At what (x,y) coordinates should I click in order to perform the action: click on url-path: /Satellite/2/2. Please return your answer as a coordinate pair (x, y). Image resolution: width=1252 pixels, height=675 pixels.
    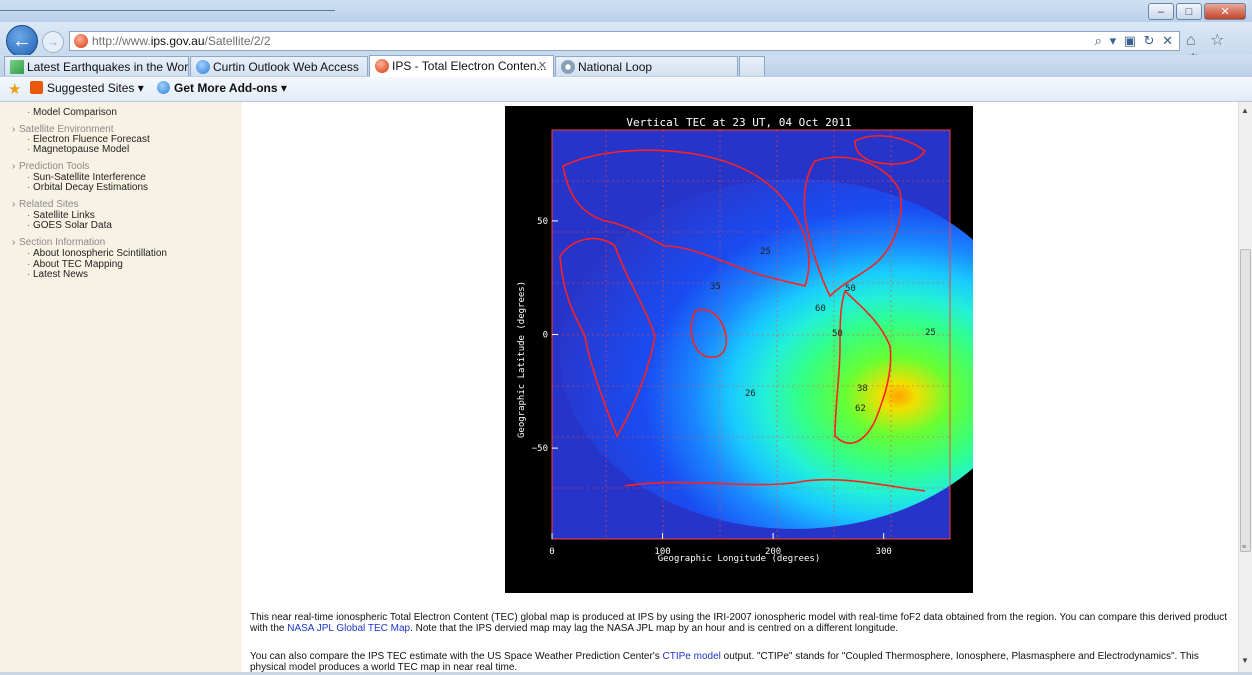
    Looking at the image, I should click on (237, 41).